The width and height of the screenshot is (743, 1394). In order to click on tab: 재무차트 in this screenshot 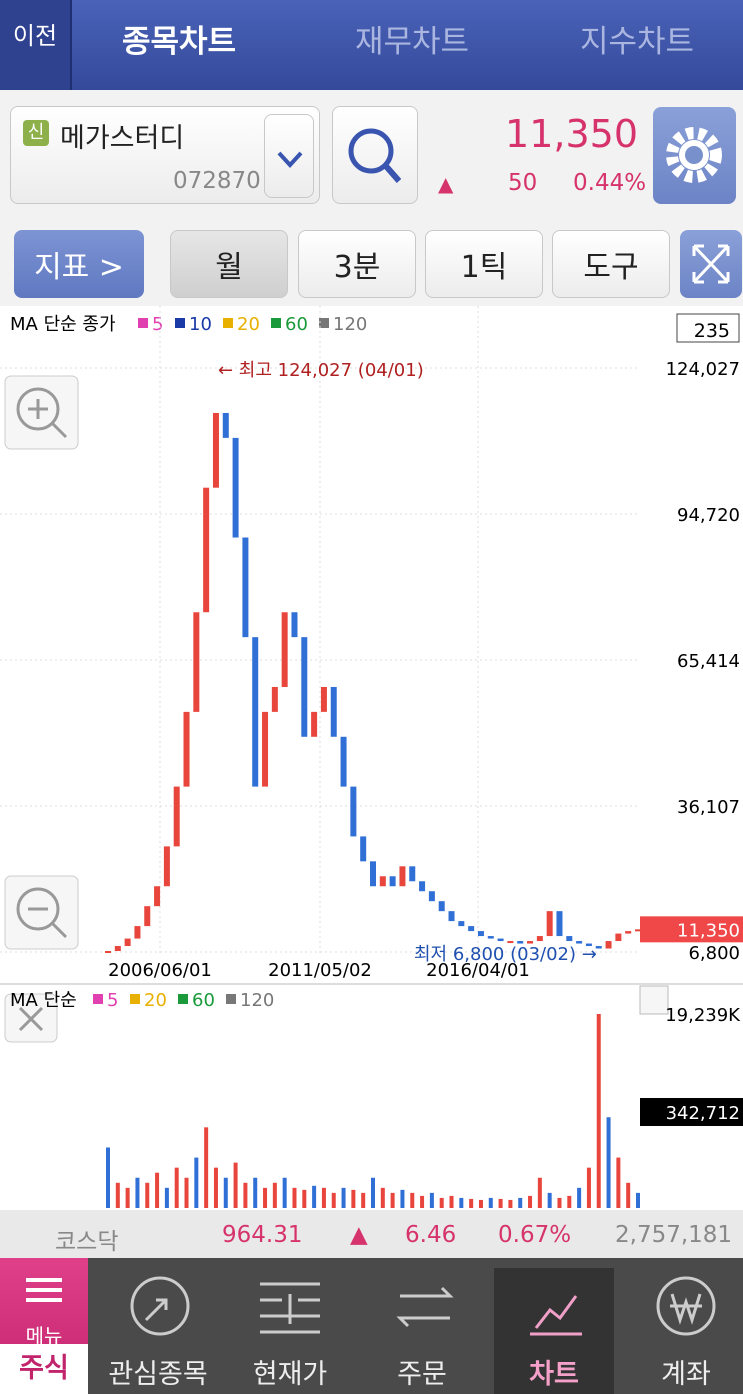, I will do `click(412, 42)`.